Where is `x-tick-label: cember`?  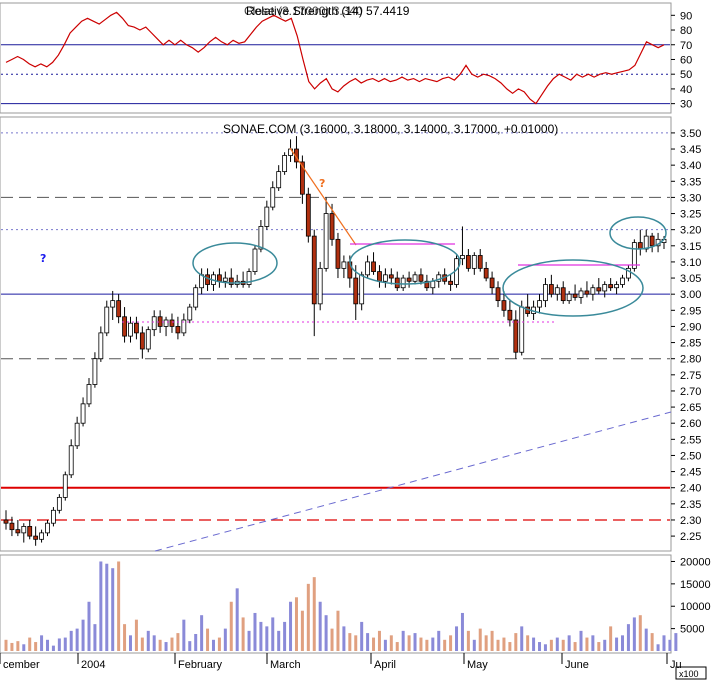 x-tick-label: cember is located at coordinates (21, 665).